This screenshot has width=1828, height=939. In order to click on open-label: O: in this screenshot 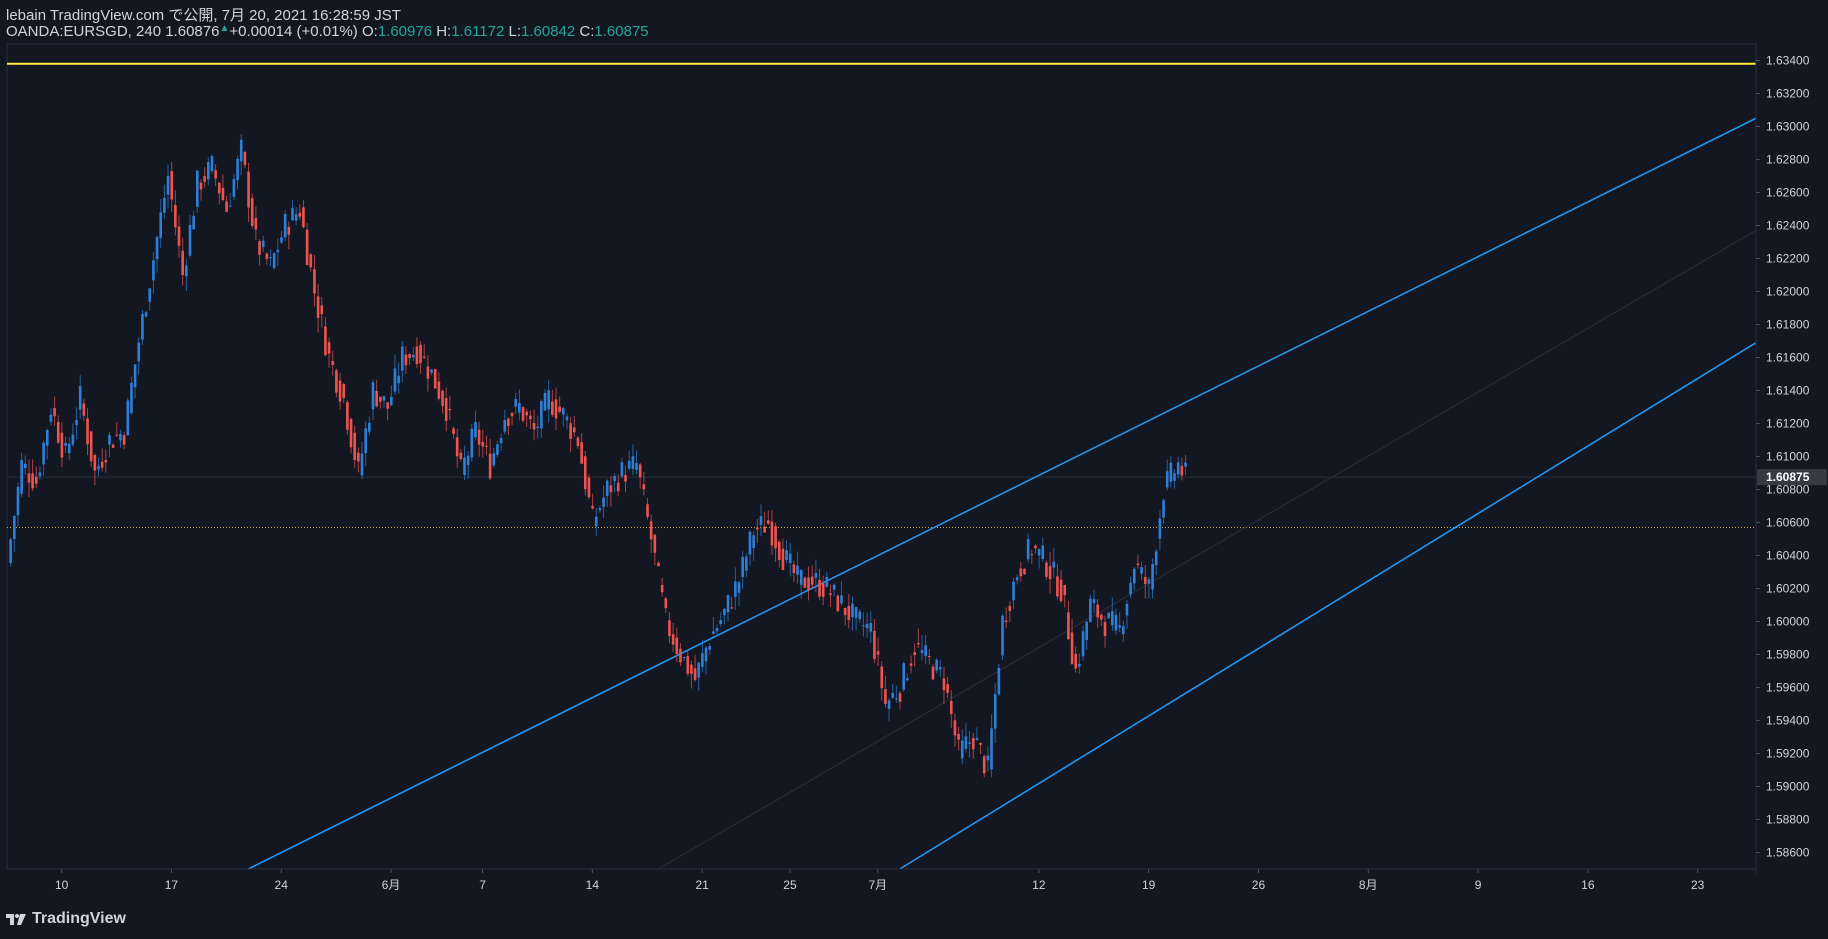, I will do `click(369, 31)`.